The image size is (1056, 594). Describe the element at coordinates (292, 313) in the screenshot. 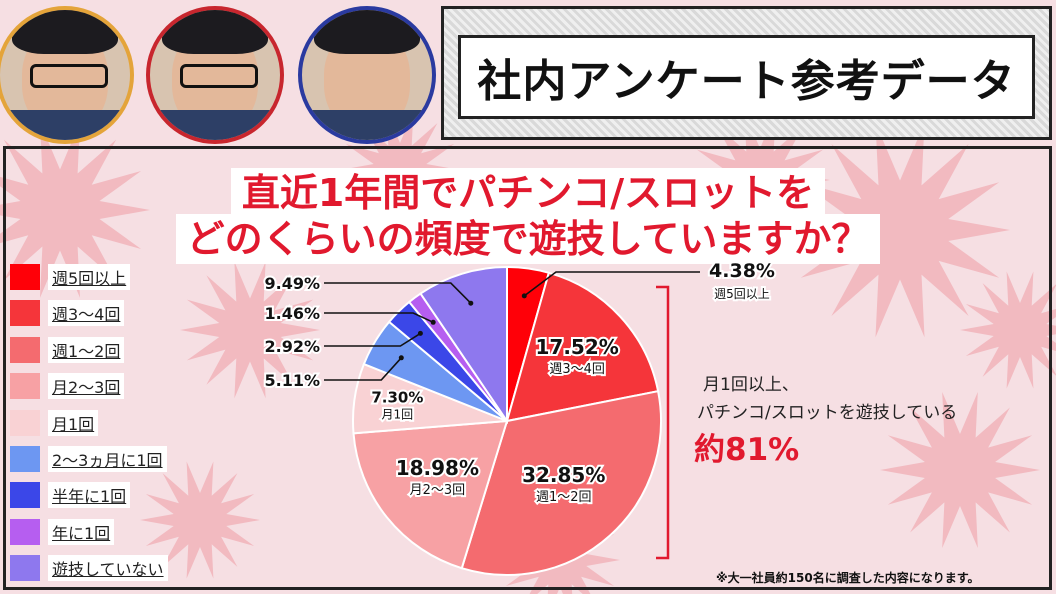

I see `slice-value-label: 1.46%` at that location.